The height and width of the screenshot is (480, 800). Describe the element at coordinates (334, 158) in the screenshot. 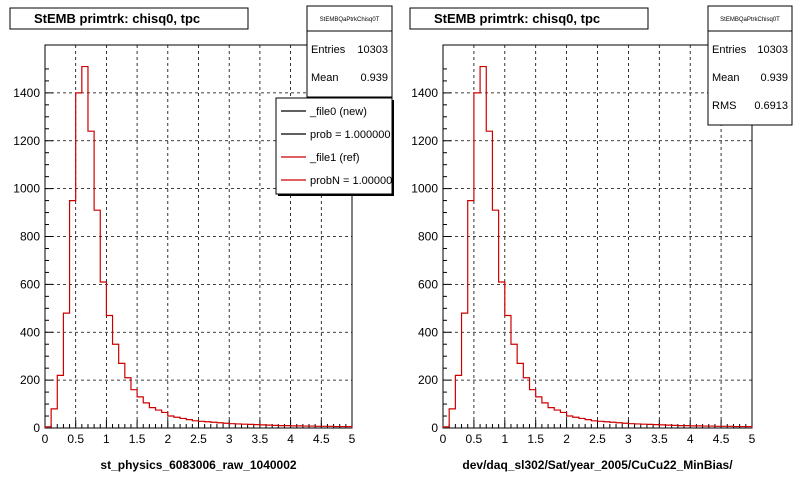

I see `legend-entry-label: _file1 (ref)` at that location.